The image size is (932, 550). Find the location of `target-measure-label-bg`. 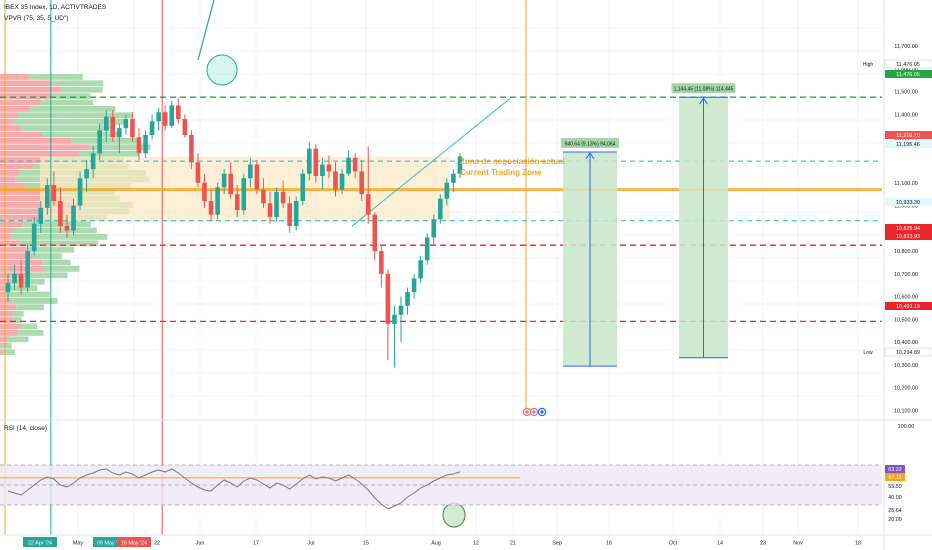

target-measure-label-bg is located at coordinates (590, 142).